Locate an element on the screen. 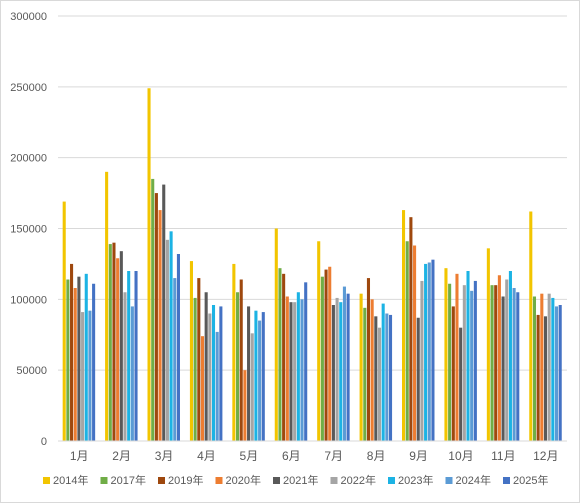 This screenshot has width=580, height=504. legend-label: 2025年 is located at coordinates (530, 480).